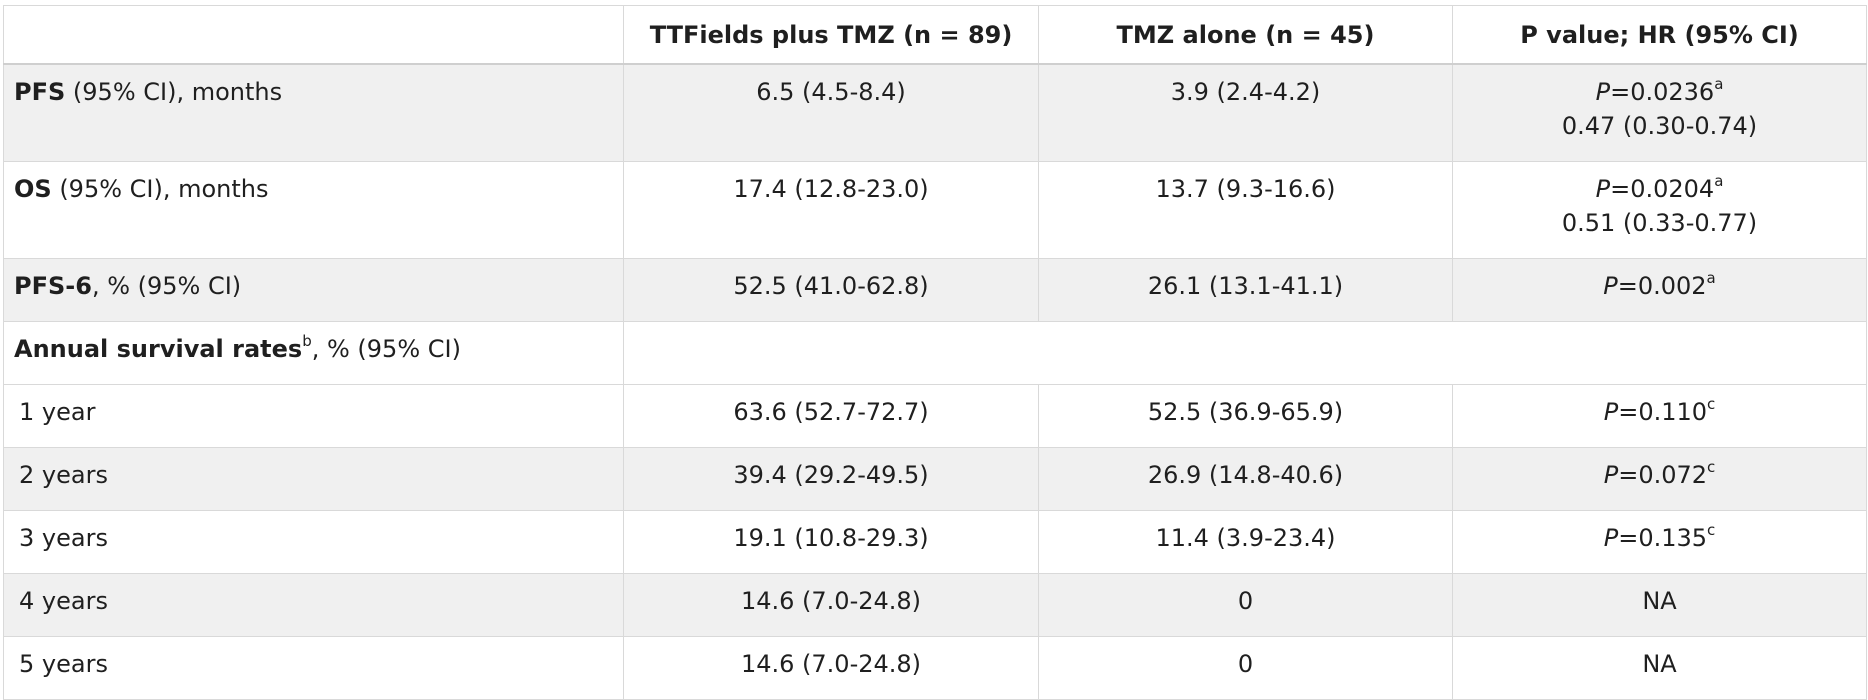 This screenshot has height=700, width=1868. I want to click on table-row-5-years: 5 years 14.6 (7.0-24.8) 0 NA, so click(935, 668).